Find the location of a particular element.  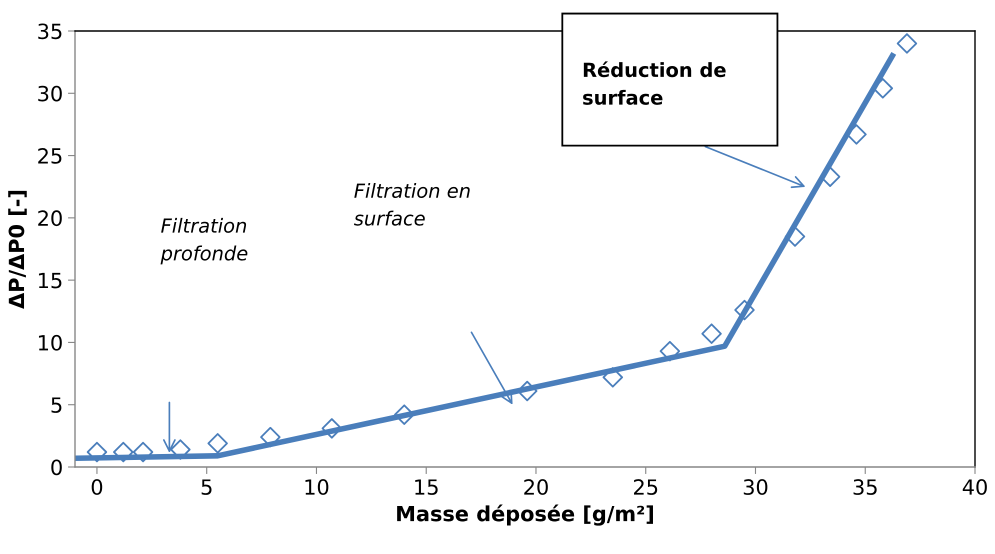

x-tick-label: 20 is located at coordinates (536, 487).